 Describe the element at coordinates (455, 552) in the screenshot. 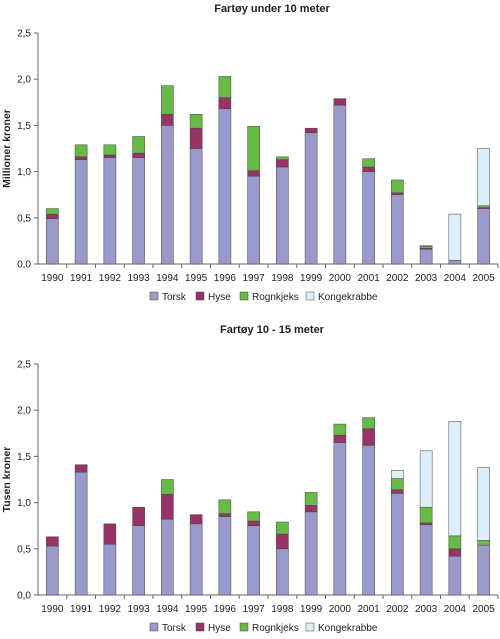

I see `chart-2-bar-hyse-2004` at that location.